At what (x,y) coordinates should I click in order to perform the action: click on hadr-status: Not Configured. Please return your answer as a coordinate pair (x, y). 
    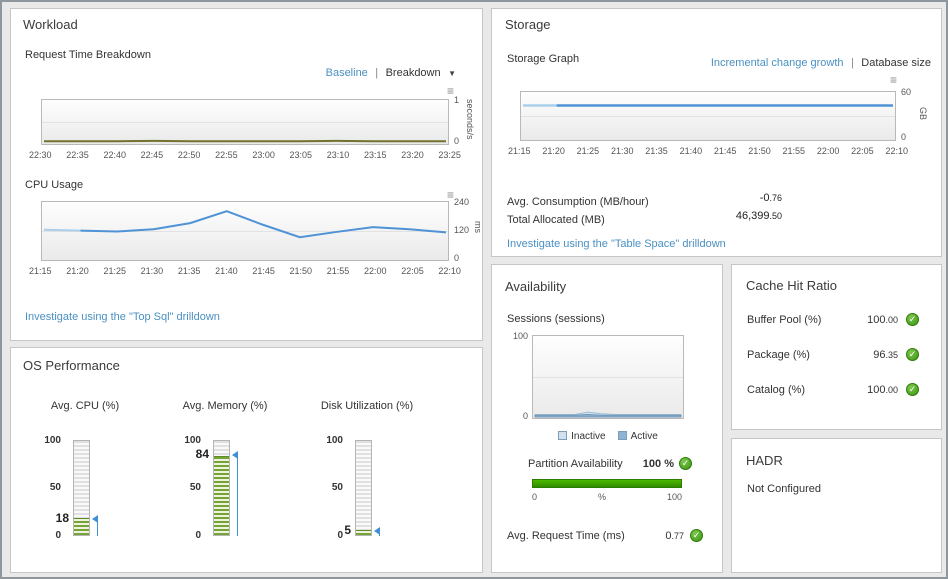
    Looking at the image, I should click on (784, 489).